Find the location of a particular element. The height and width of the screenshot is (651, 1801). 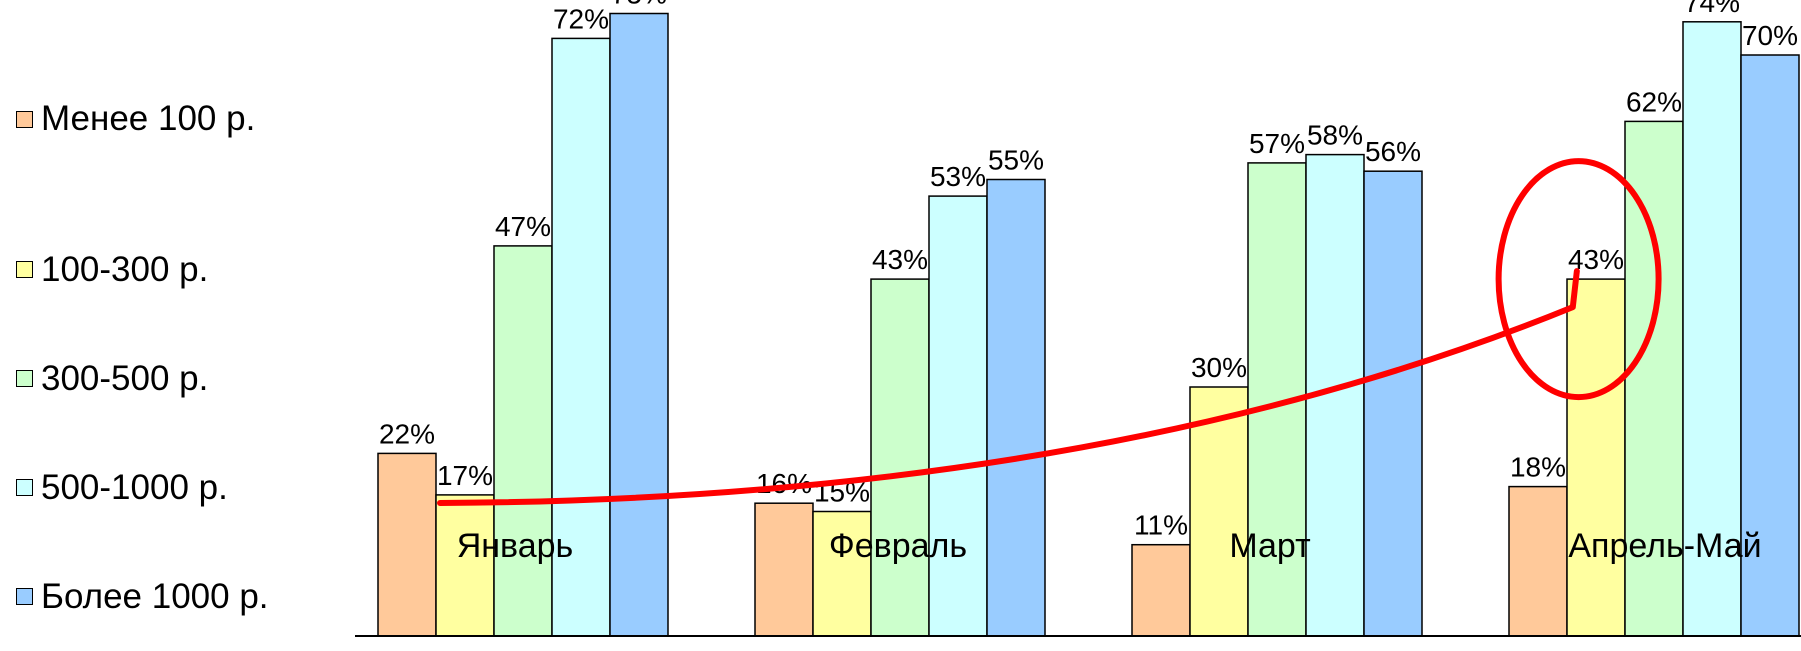

value-label-1-2: 43% is located at coordinates (900, 259).